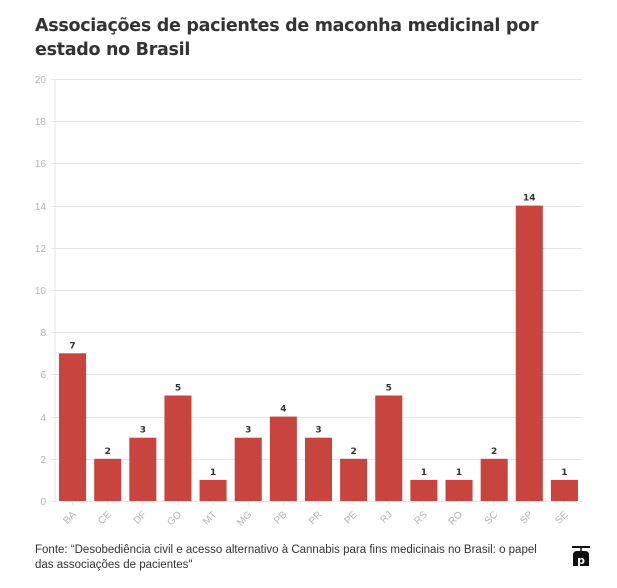 The image size is (617, 588). I want to click on x-tick-label: CE, so click(105, 518).